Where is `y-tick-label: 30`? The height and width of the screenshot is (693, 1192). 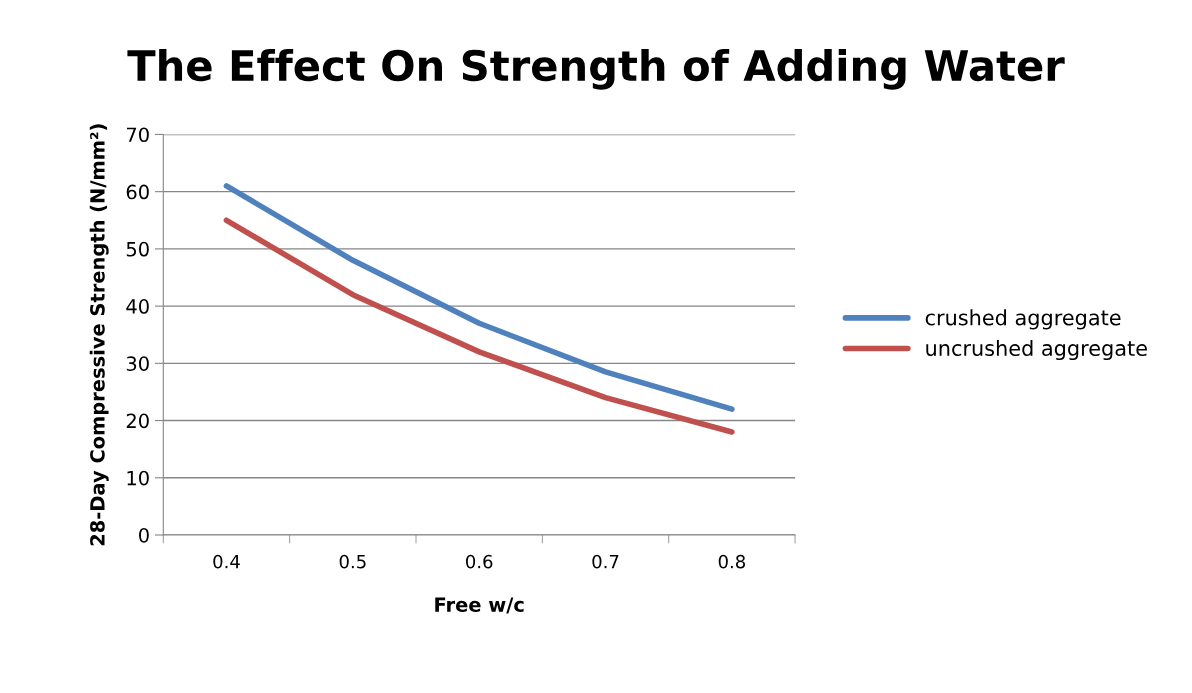 y-tick-label: 30 is located at coordinates (137, 363).